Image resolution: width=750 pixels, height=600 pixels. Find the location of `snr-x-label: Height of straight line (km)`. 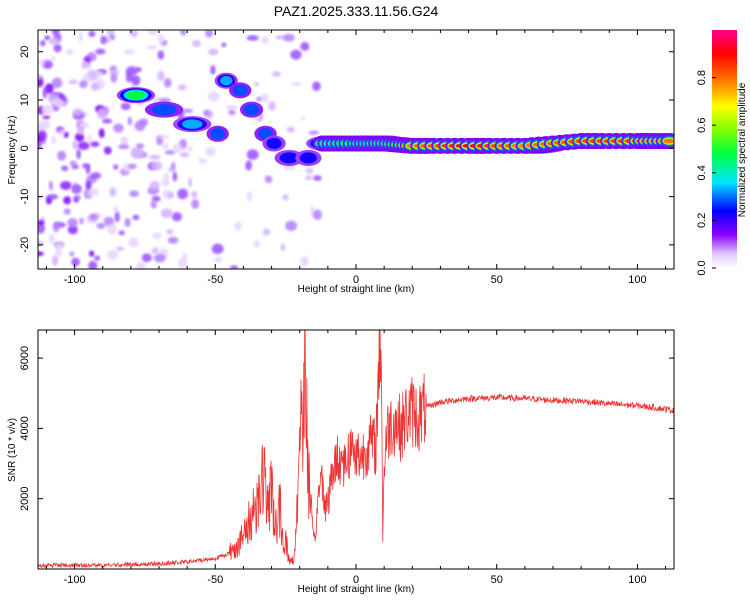

snr-x-label: Height of straight line (km) is located at coordinates (356, 589).